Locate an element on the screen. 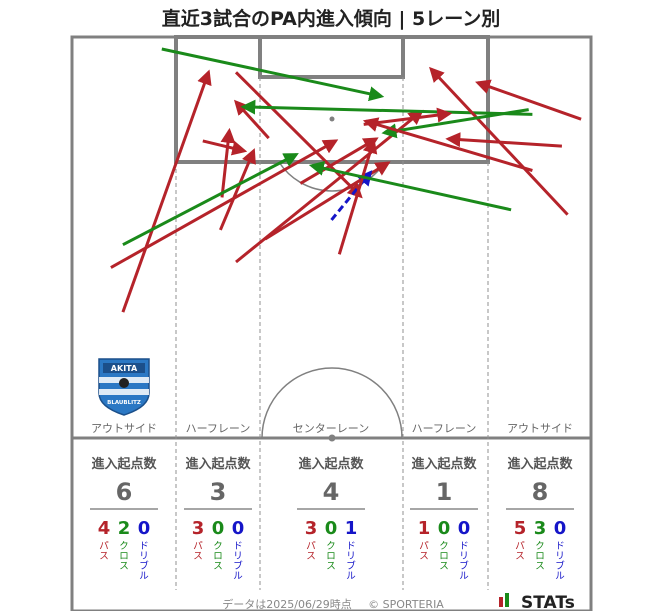 The width and height of the screenshot is (663, 611). entry-count-total: 1 is located at coordinates (444, 492).